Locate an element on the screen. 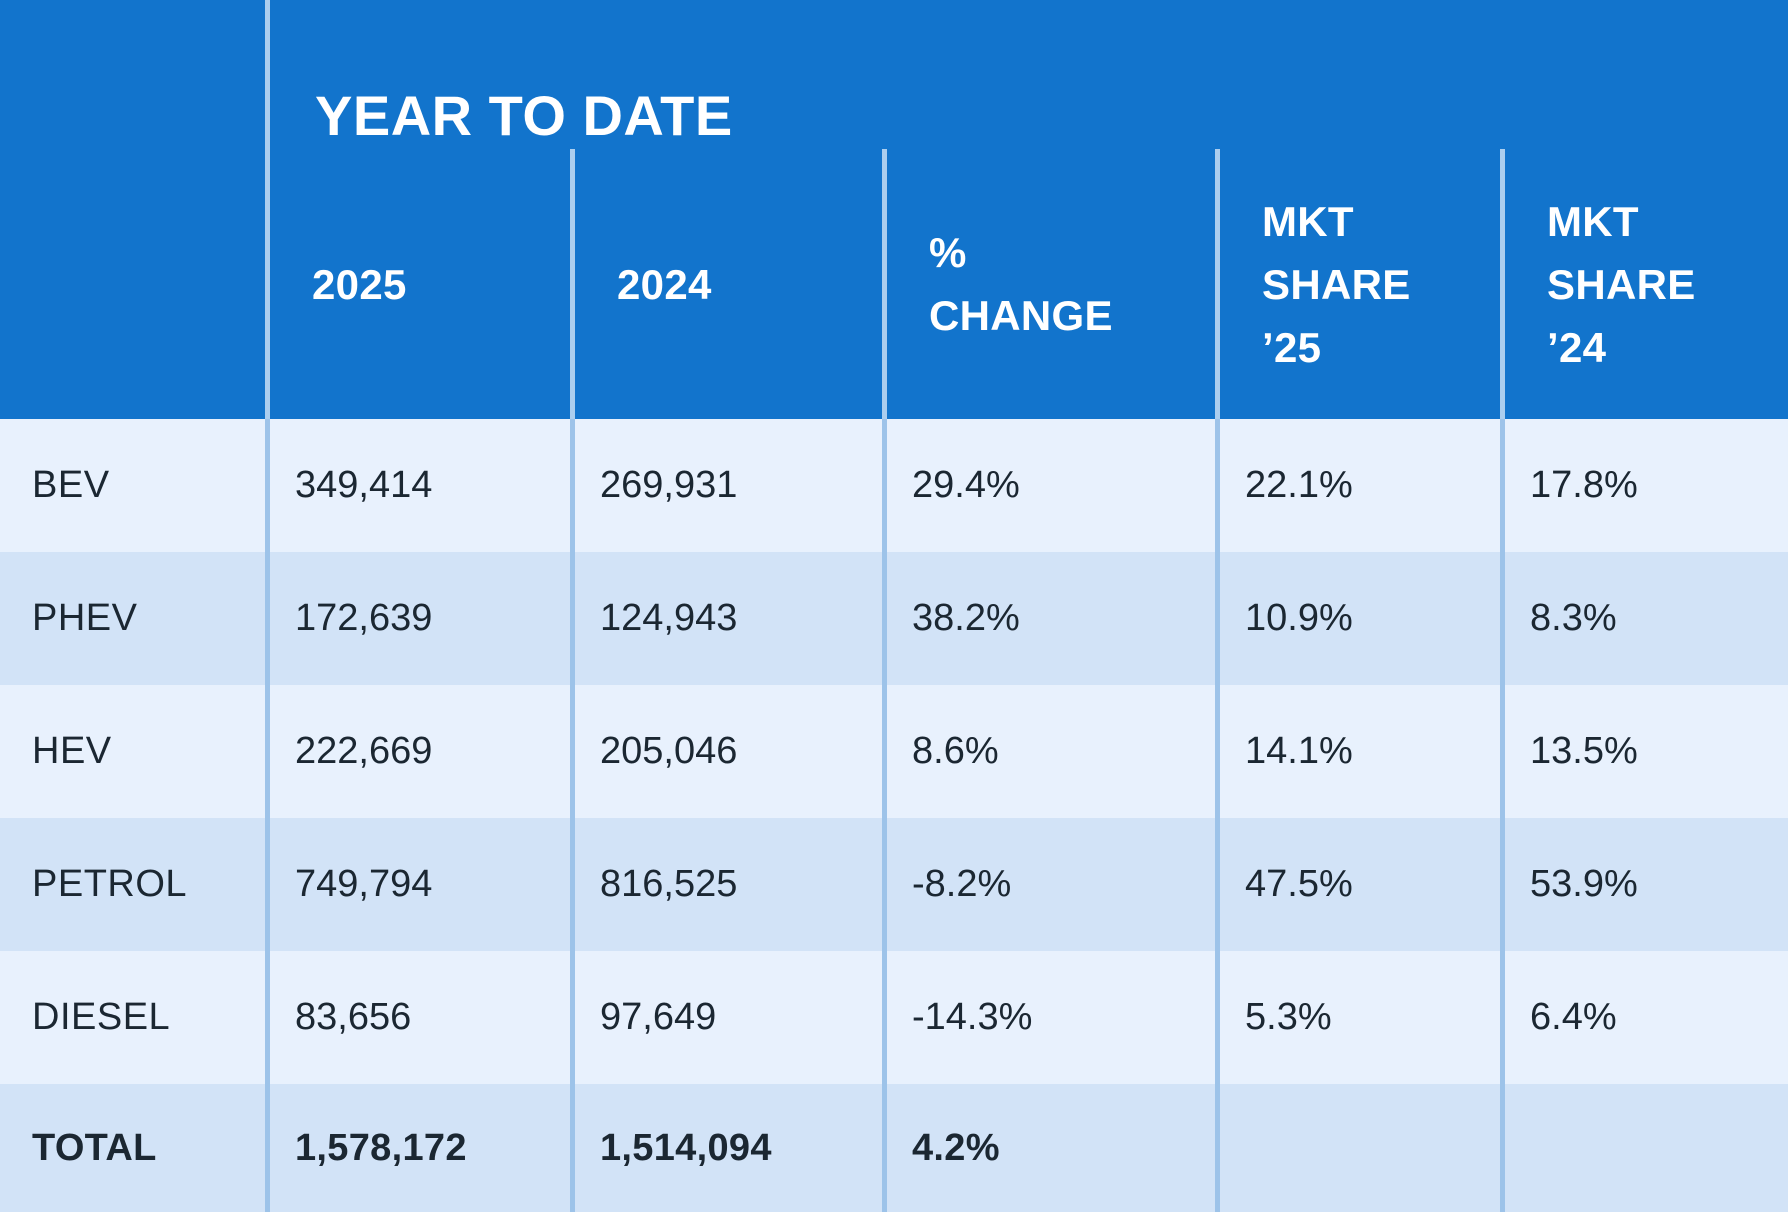 The image size is (1788, 1212). cell-mkt-share-24: 53.9% is located at coordinates (1644, 884).